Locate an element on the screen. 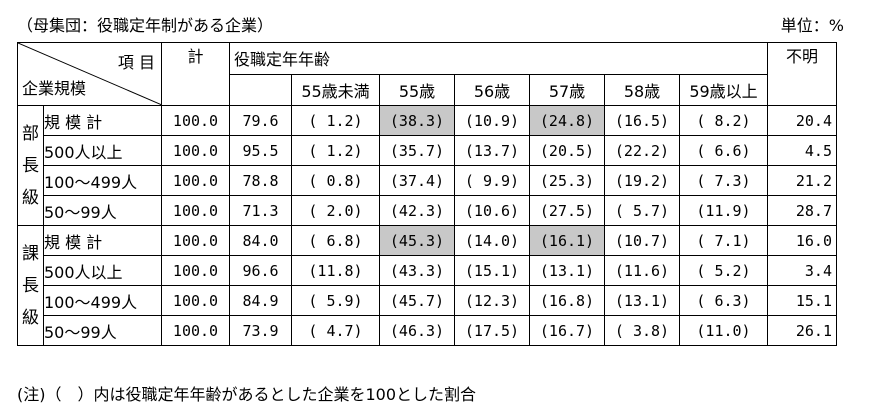 This screenshot has height=412, width=870. age-cell: ( 4.7) is located at coordinates (335, 330).